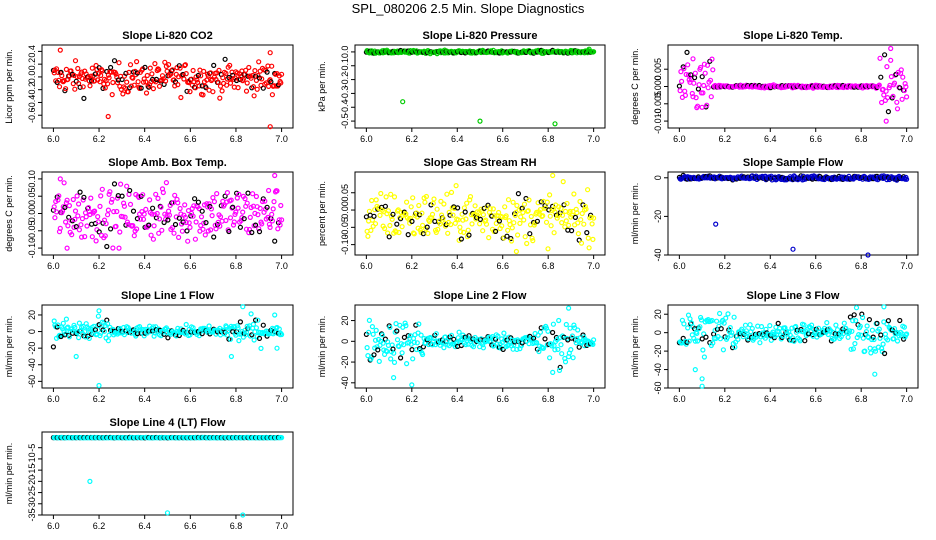  I want to click on figure-title: SPL_080206 2.5 Min. Slope Diagnostics, so click(468, 8).